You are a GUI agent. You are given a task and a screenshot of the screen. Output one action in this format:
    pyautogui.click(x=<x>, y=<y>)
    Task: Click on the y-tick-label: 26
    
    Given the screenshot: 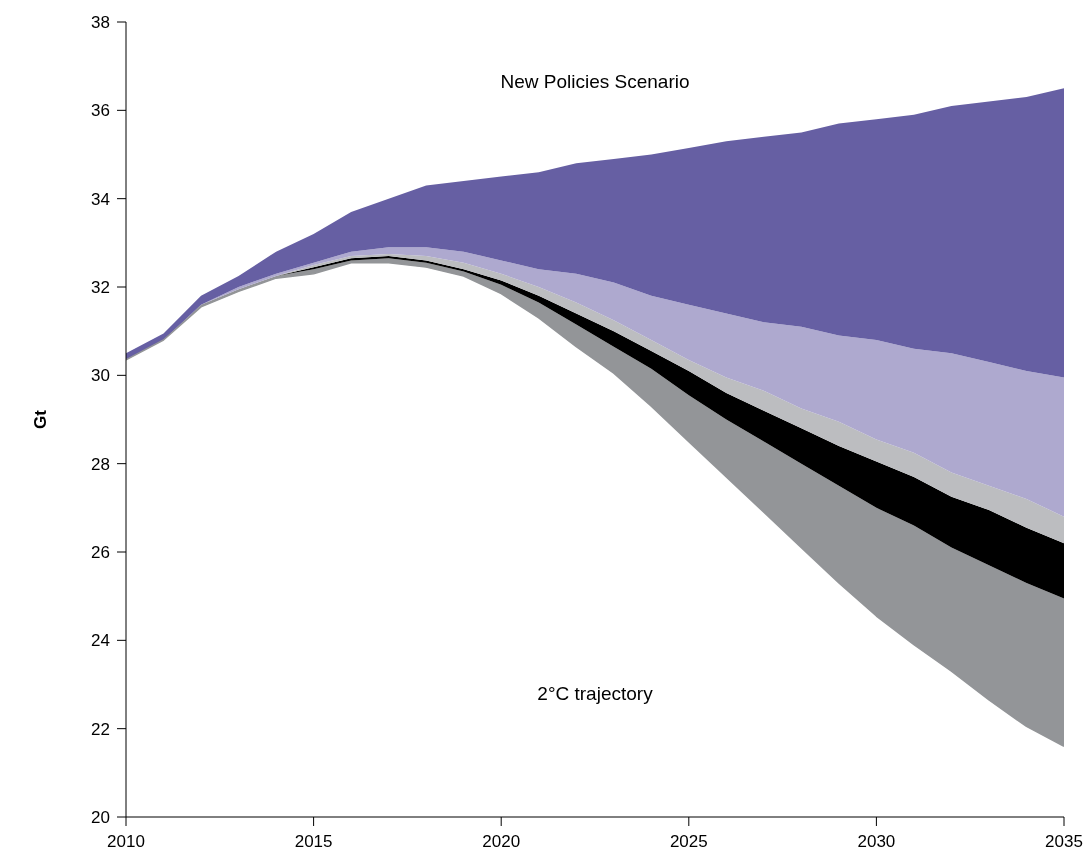 What is the action you would take?
    pyautogui.click(x=100, y=552)
    